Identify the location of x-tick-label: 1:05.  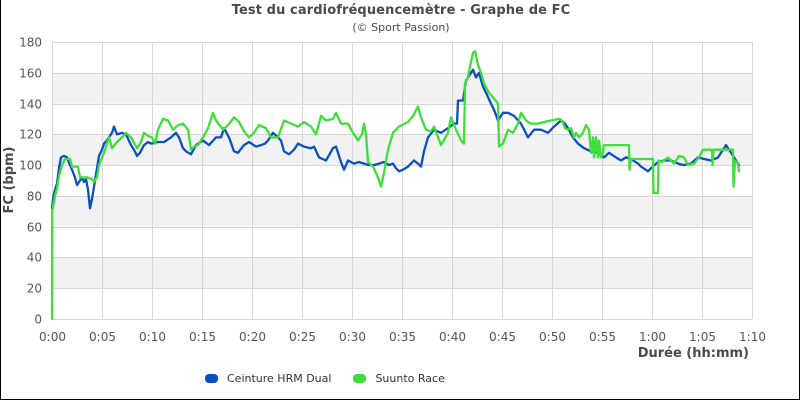
(702, 337).